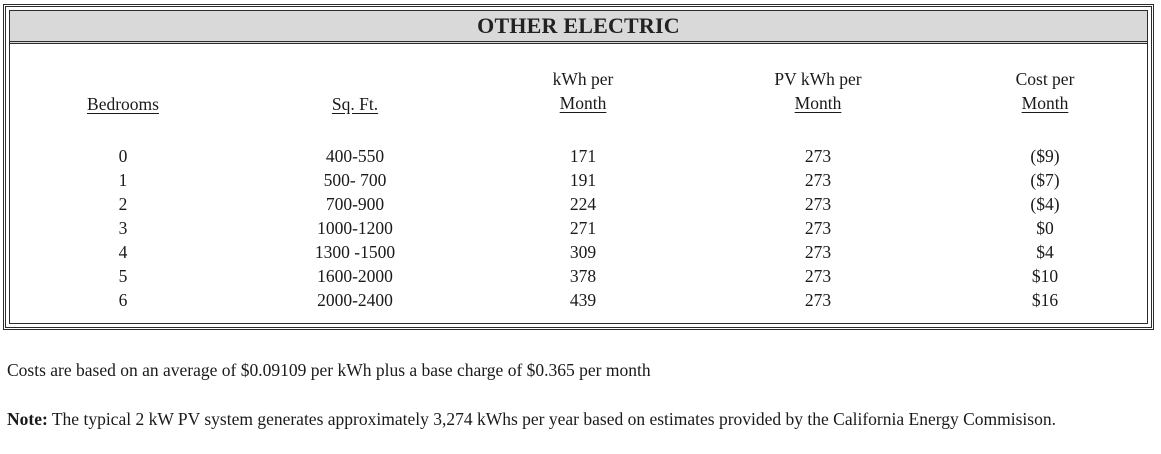  Describe the element at coordinates (583, 91) in the screenshot. I see `header-kwh: kWh per Month` at that location.